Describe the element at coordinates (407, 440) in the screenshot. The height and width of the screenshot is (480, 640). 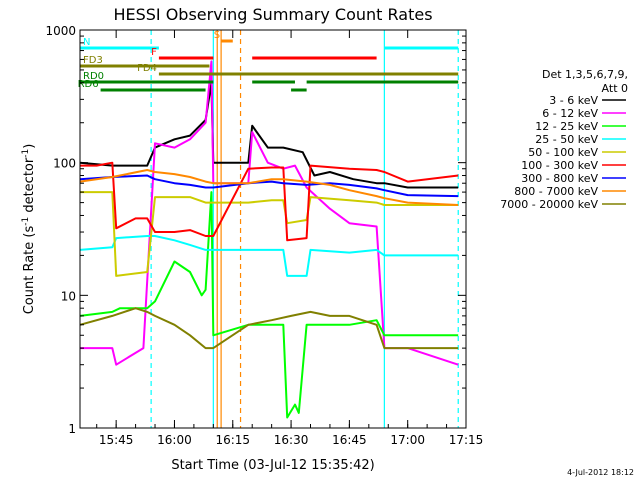
I see `x-tick-label: 17:00` at that location.